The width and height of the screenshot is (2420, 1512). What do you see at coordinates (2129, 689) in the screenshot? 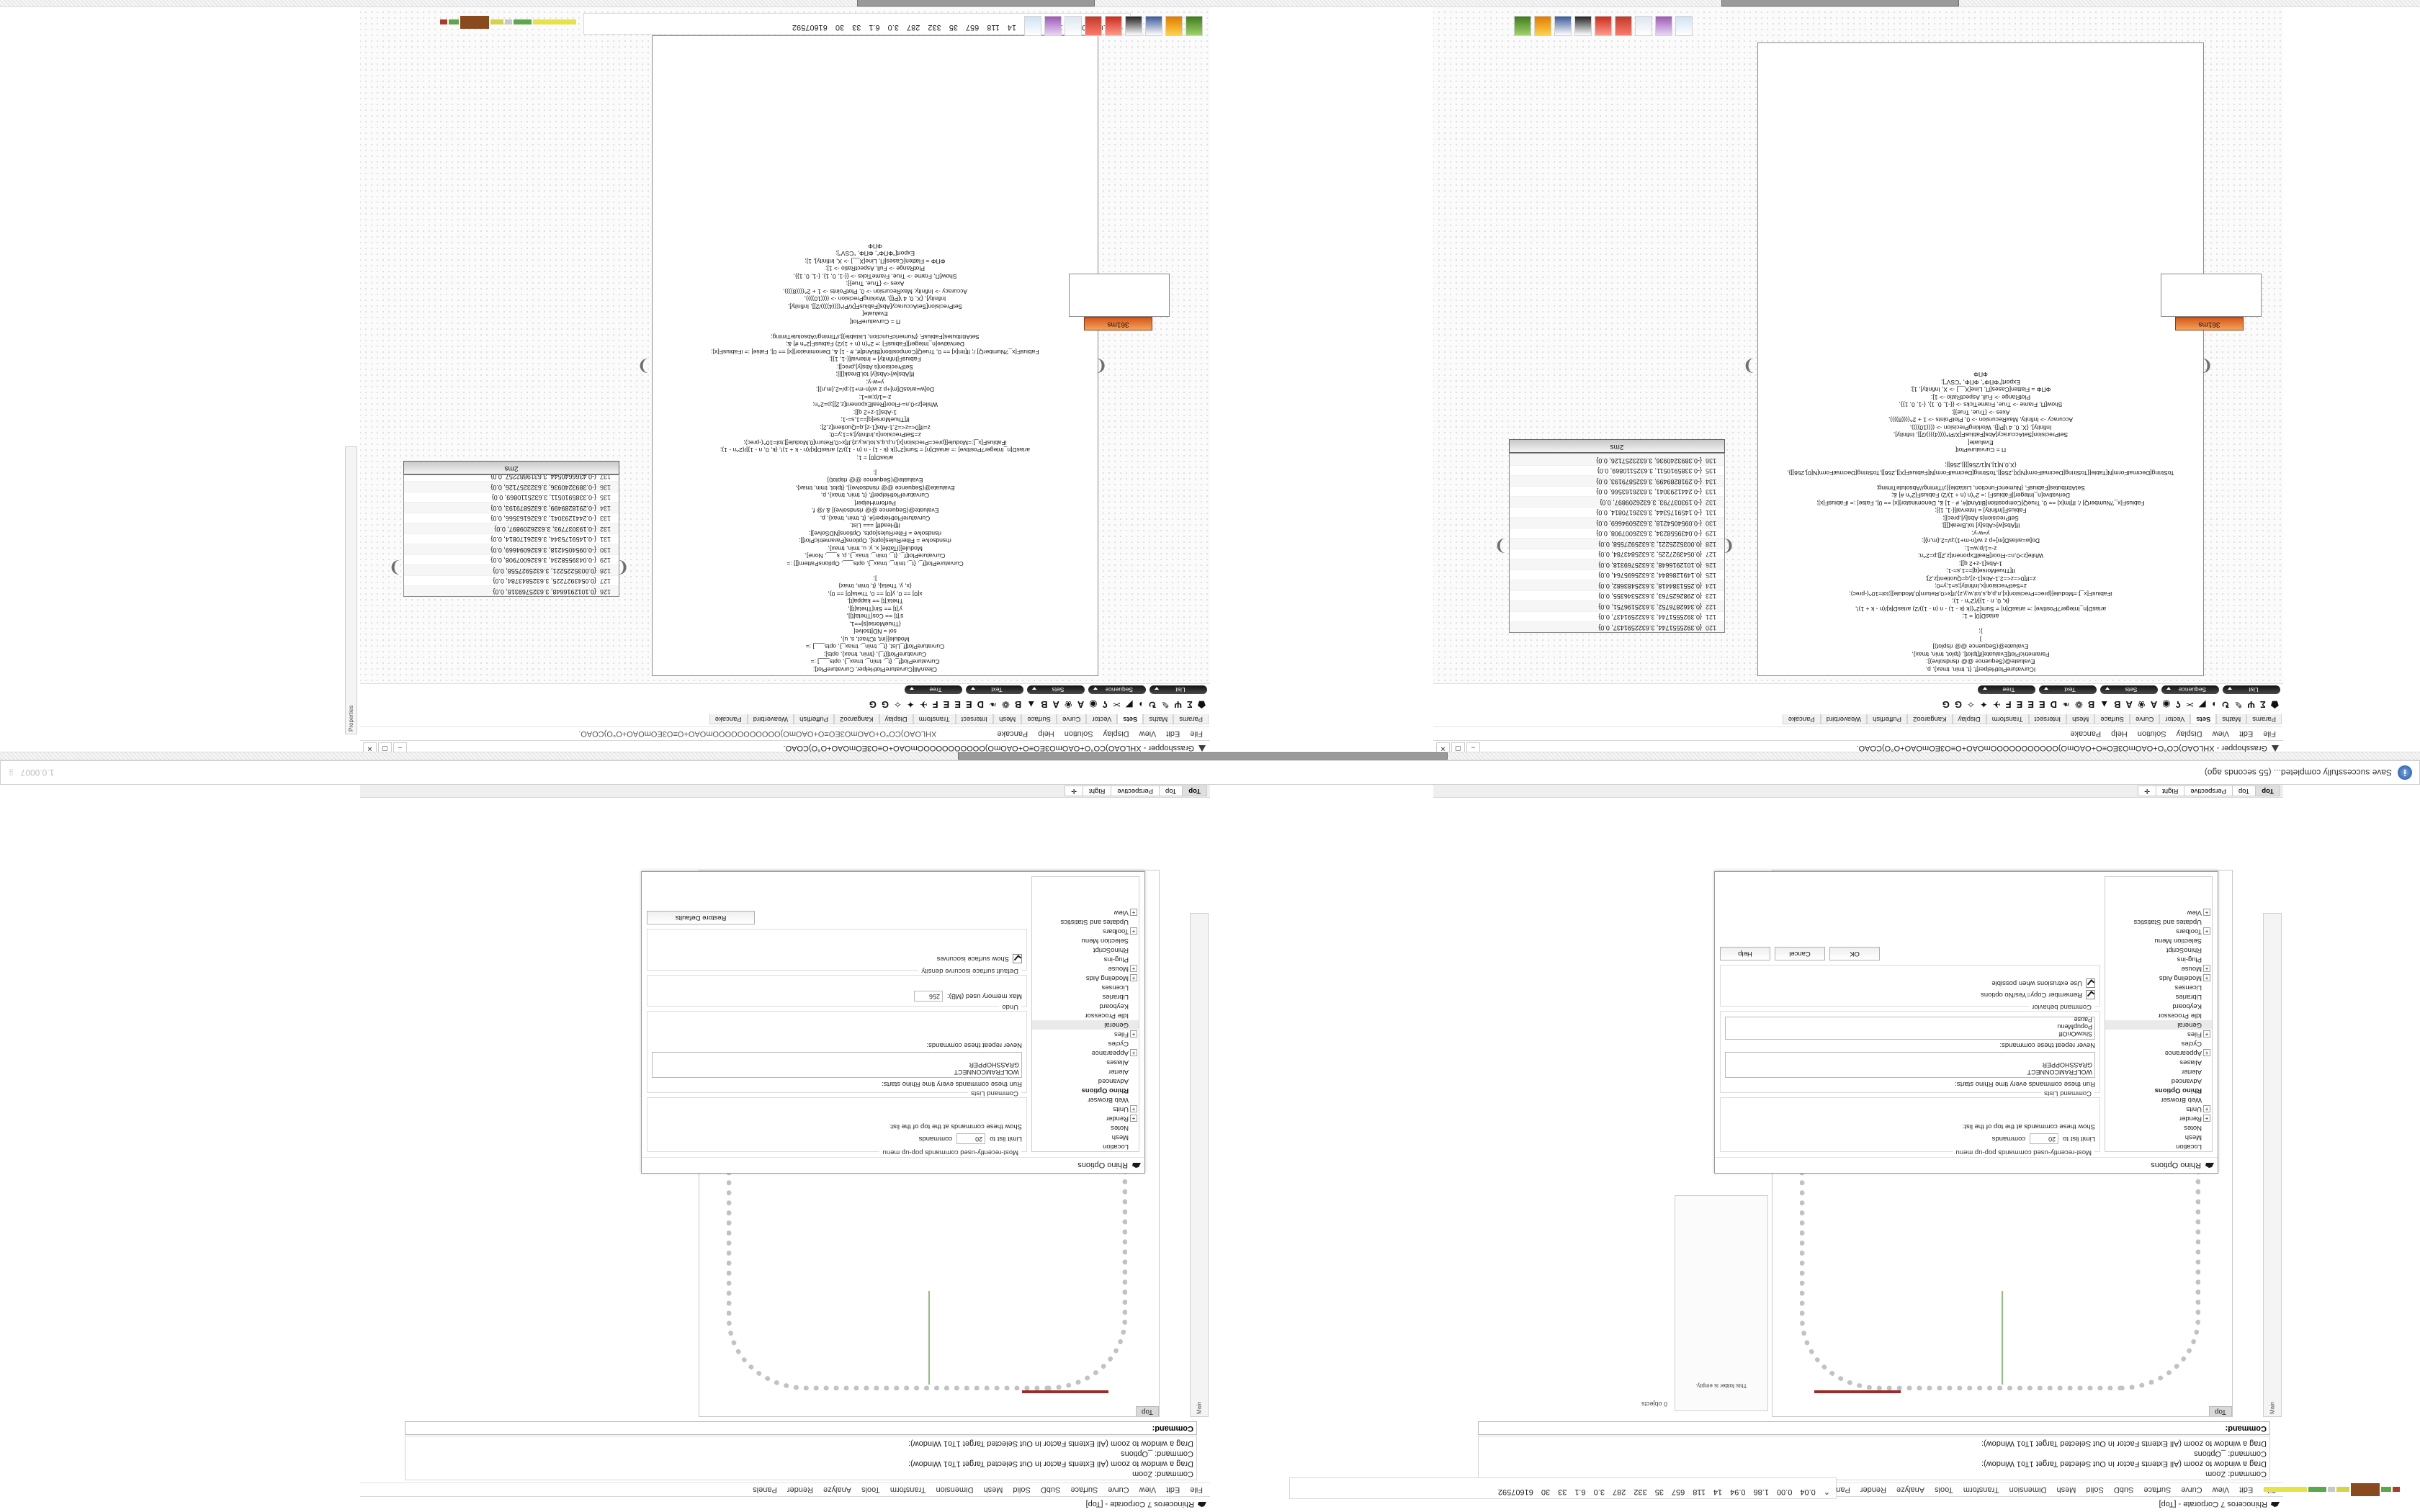
I see `gh-subgroup-sets: Sets` at bounding box center [2129, 689].